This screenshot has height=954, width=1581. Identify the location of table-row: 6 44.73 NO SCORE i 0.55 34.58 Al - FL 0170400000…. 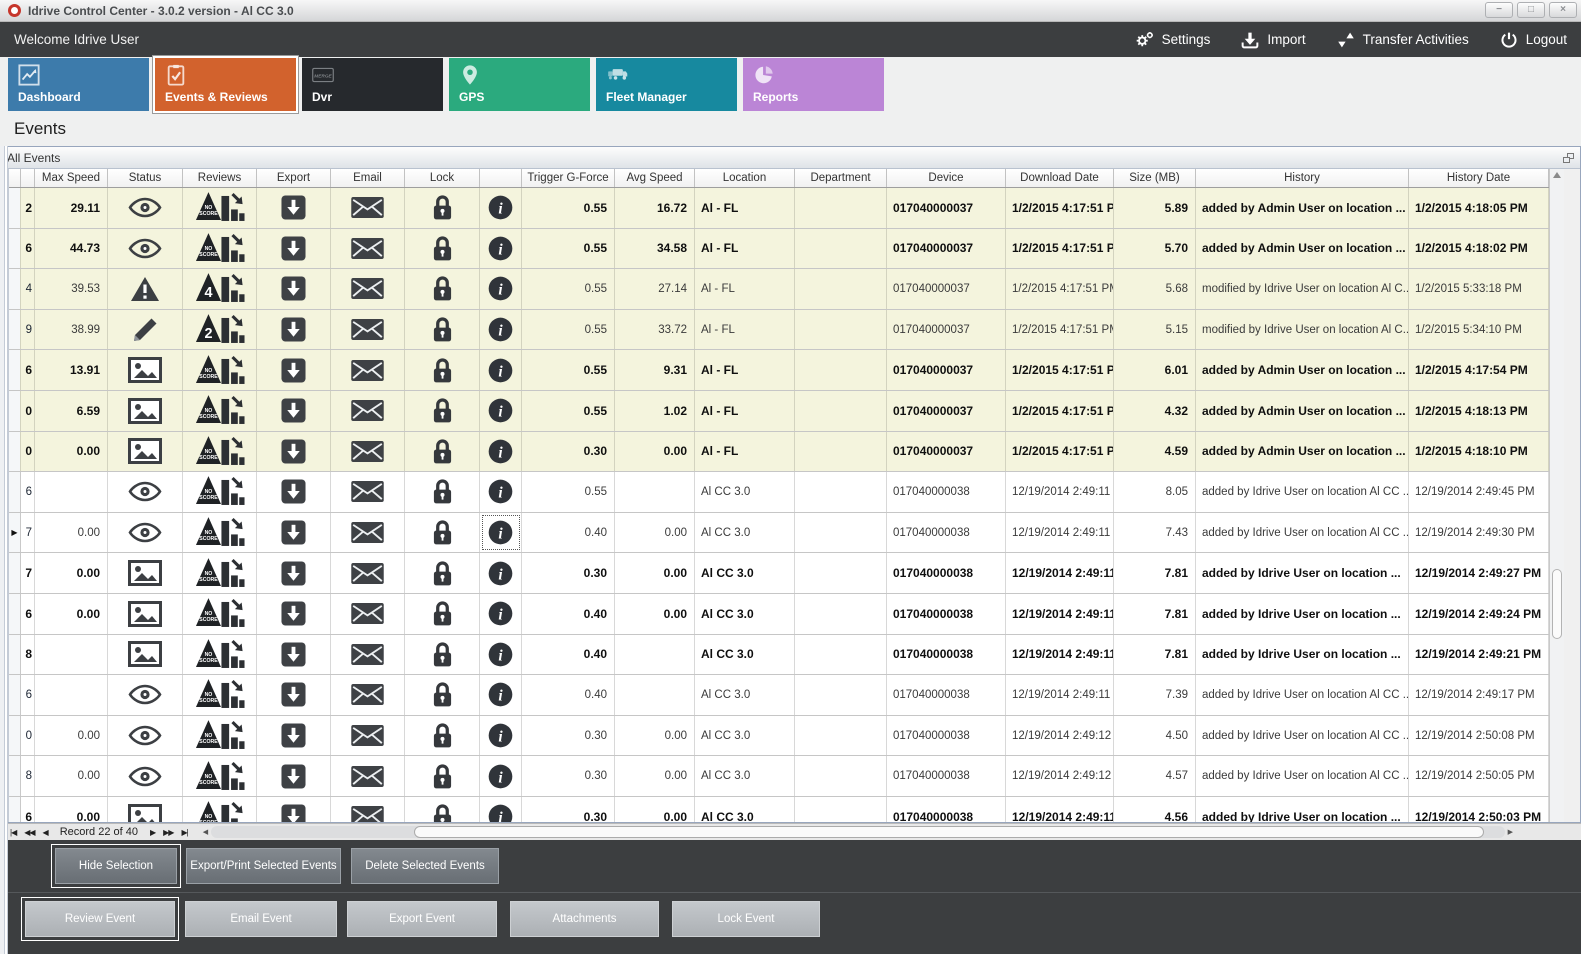
(779, 249).